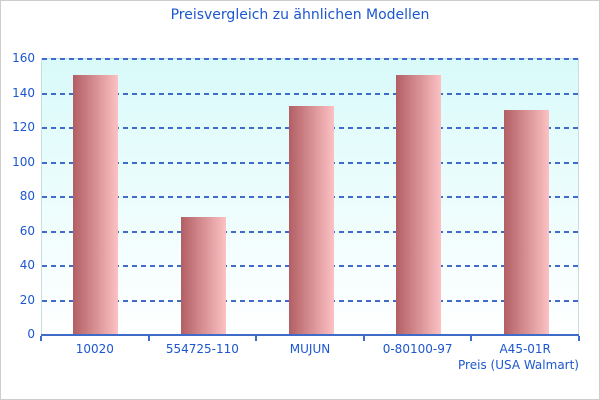 The height and width of the screenshot is (400, 600). I want to click on chart-title: Preisvergleich zu ähnlichen Modellen, so click(300, 15).